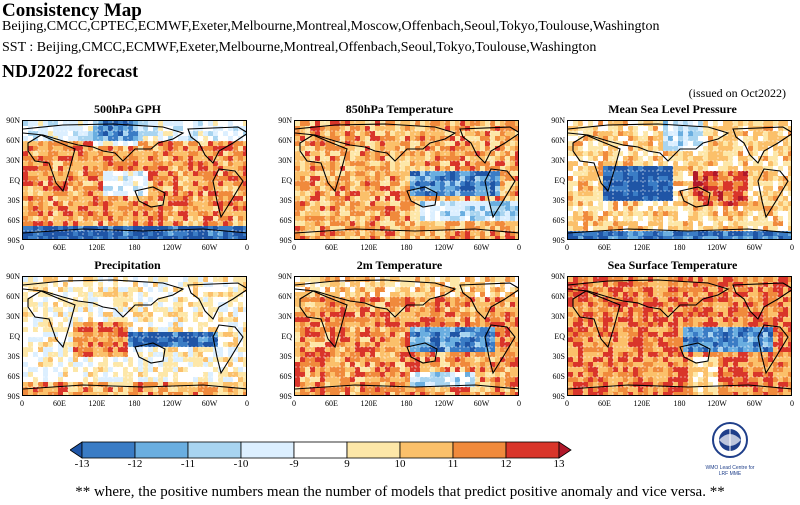  I want to click on coastline, so click(649, 142).